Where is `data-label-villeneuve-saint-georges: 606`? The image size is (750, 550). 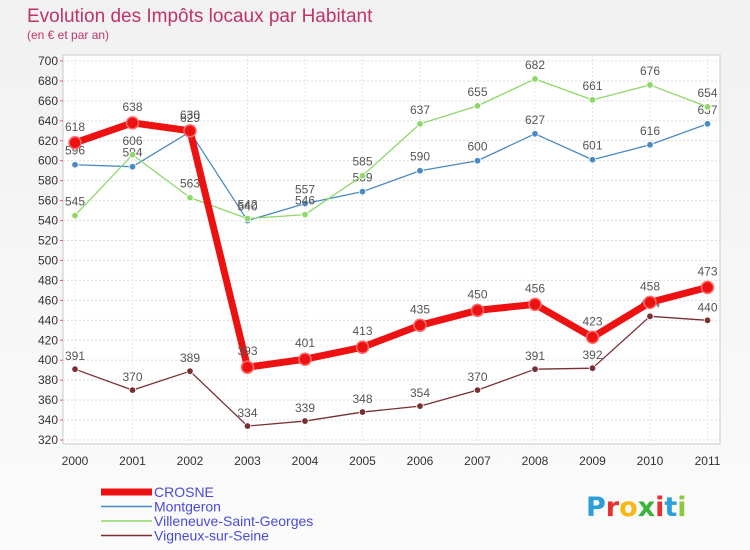
data-label-villeneuve-saint-georges: 606 is located at coordinates (132, 141).